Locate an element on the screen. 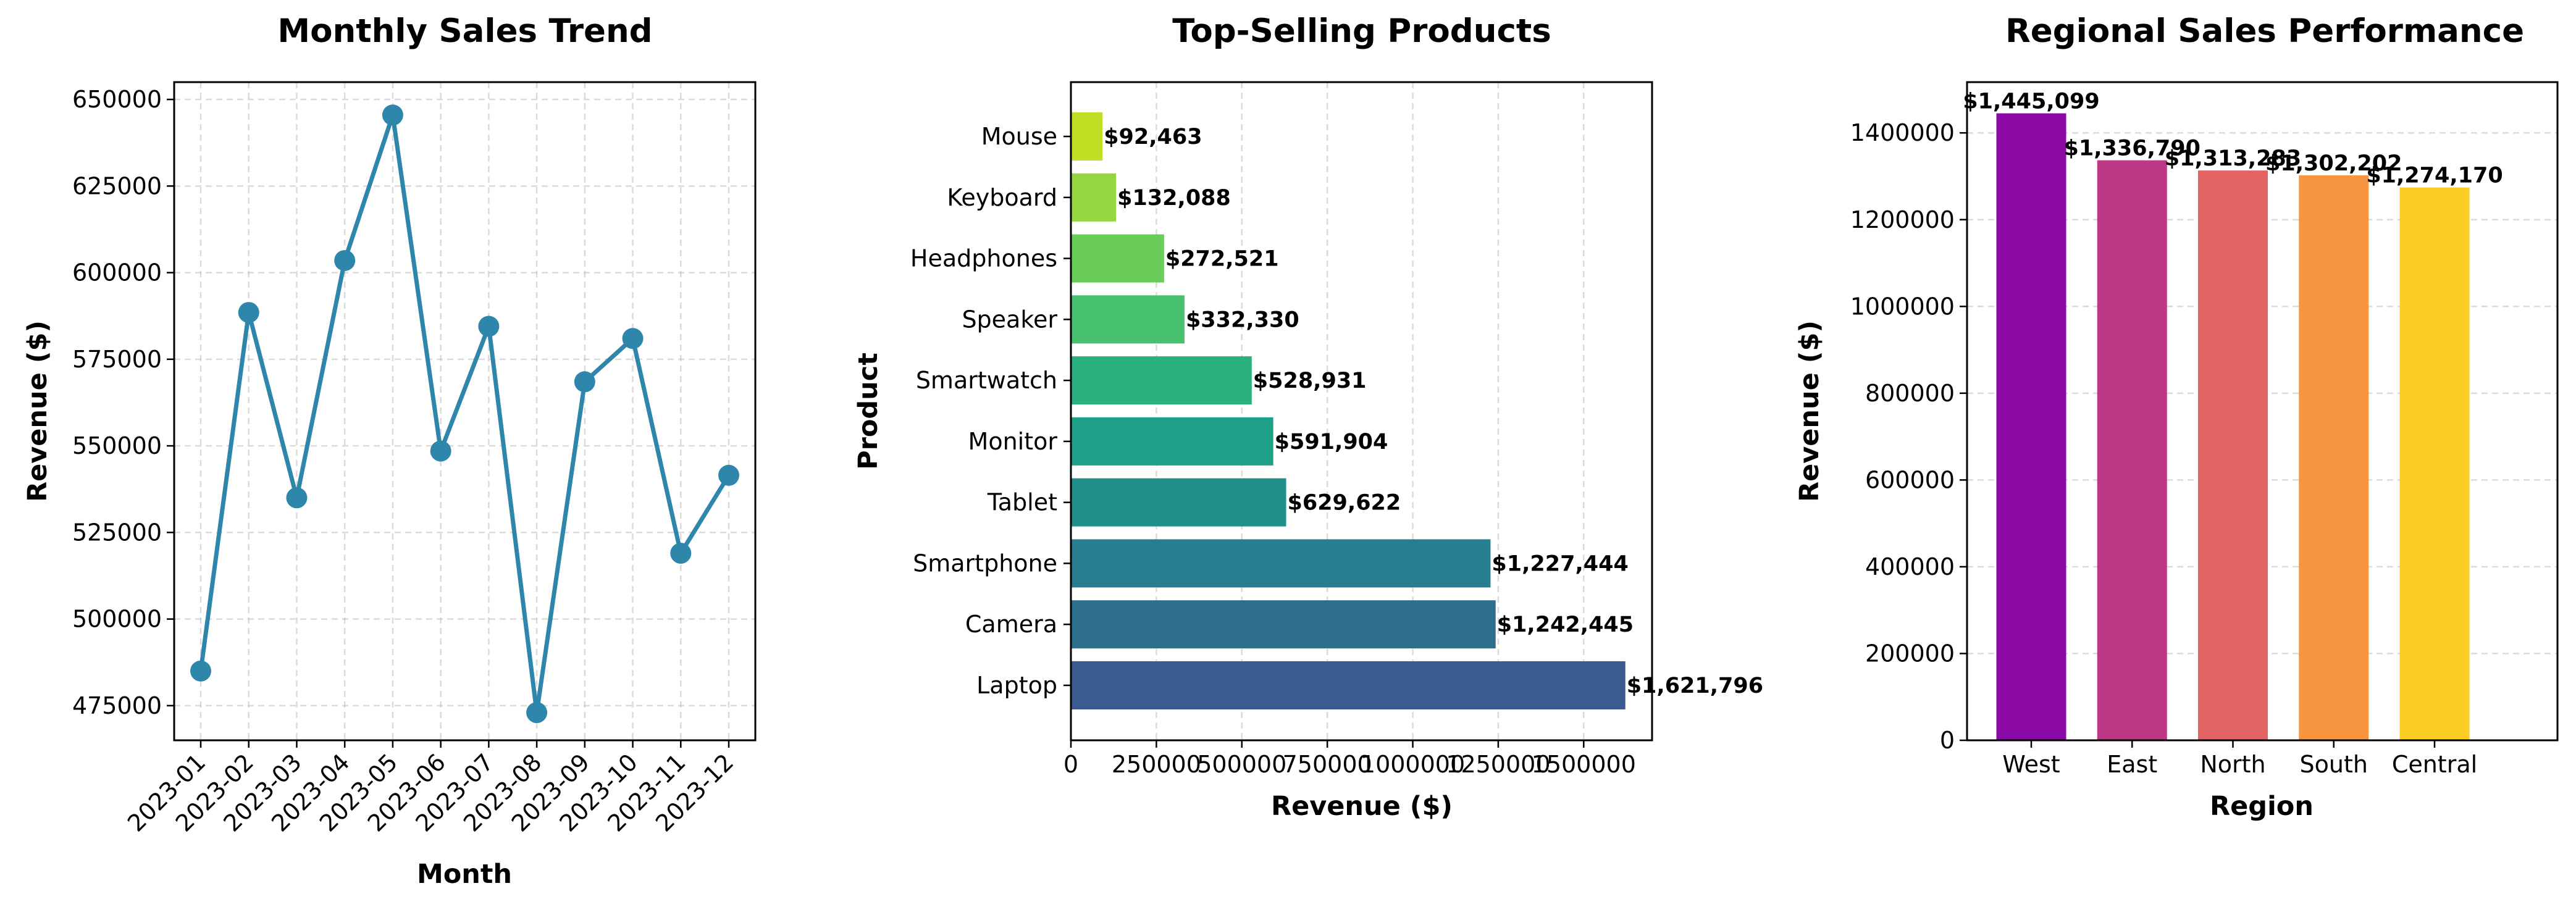  chart2-y-tick-label: Tablet is located at coordinates (1022, 502).